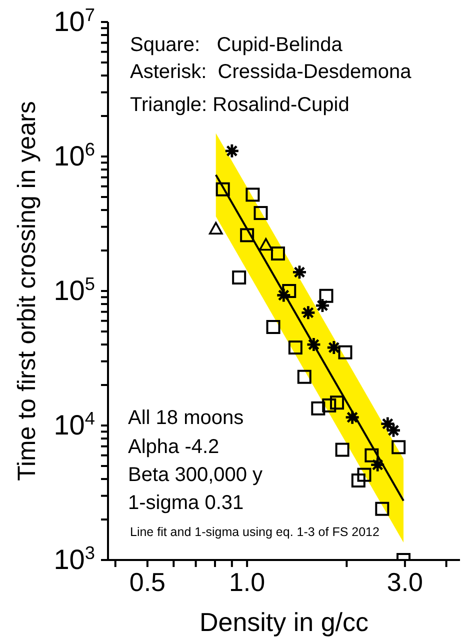  I want to click on x-tick-label: 3.0, so click(405, 582).